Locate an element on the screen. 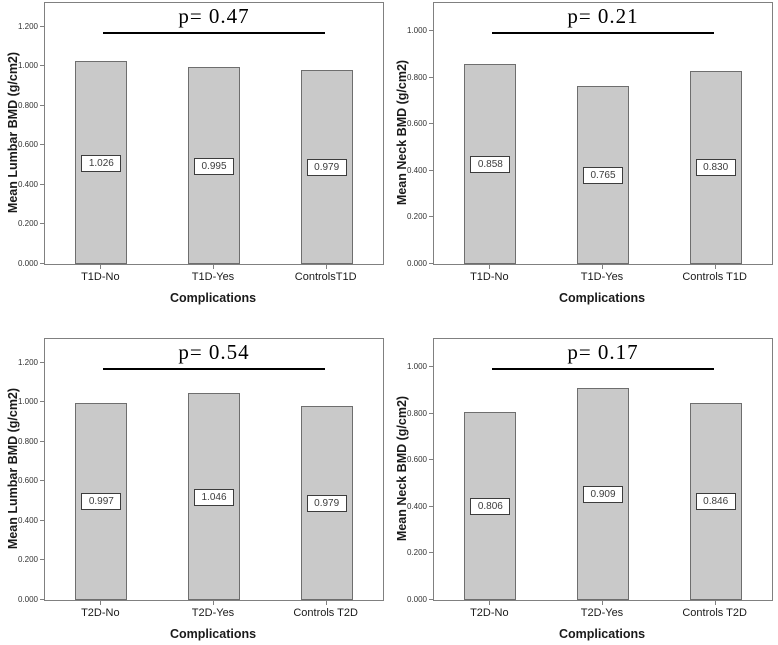 The width and height of the screenshot is (778, 645). bar-value-label: 0.997 is located at coordinates (101, 502).